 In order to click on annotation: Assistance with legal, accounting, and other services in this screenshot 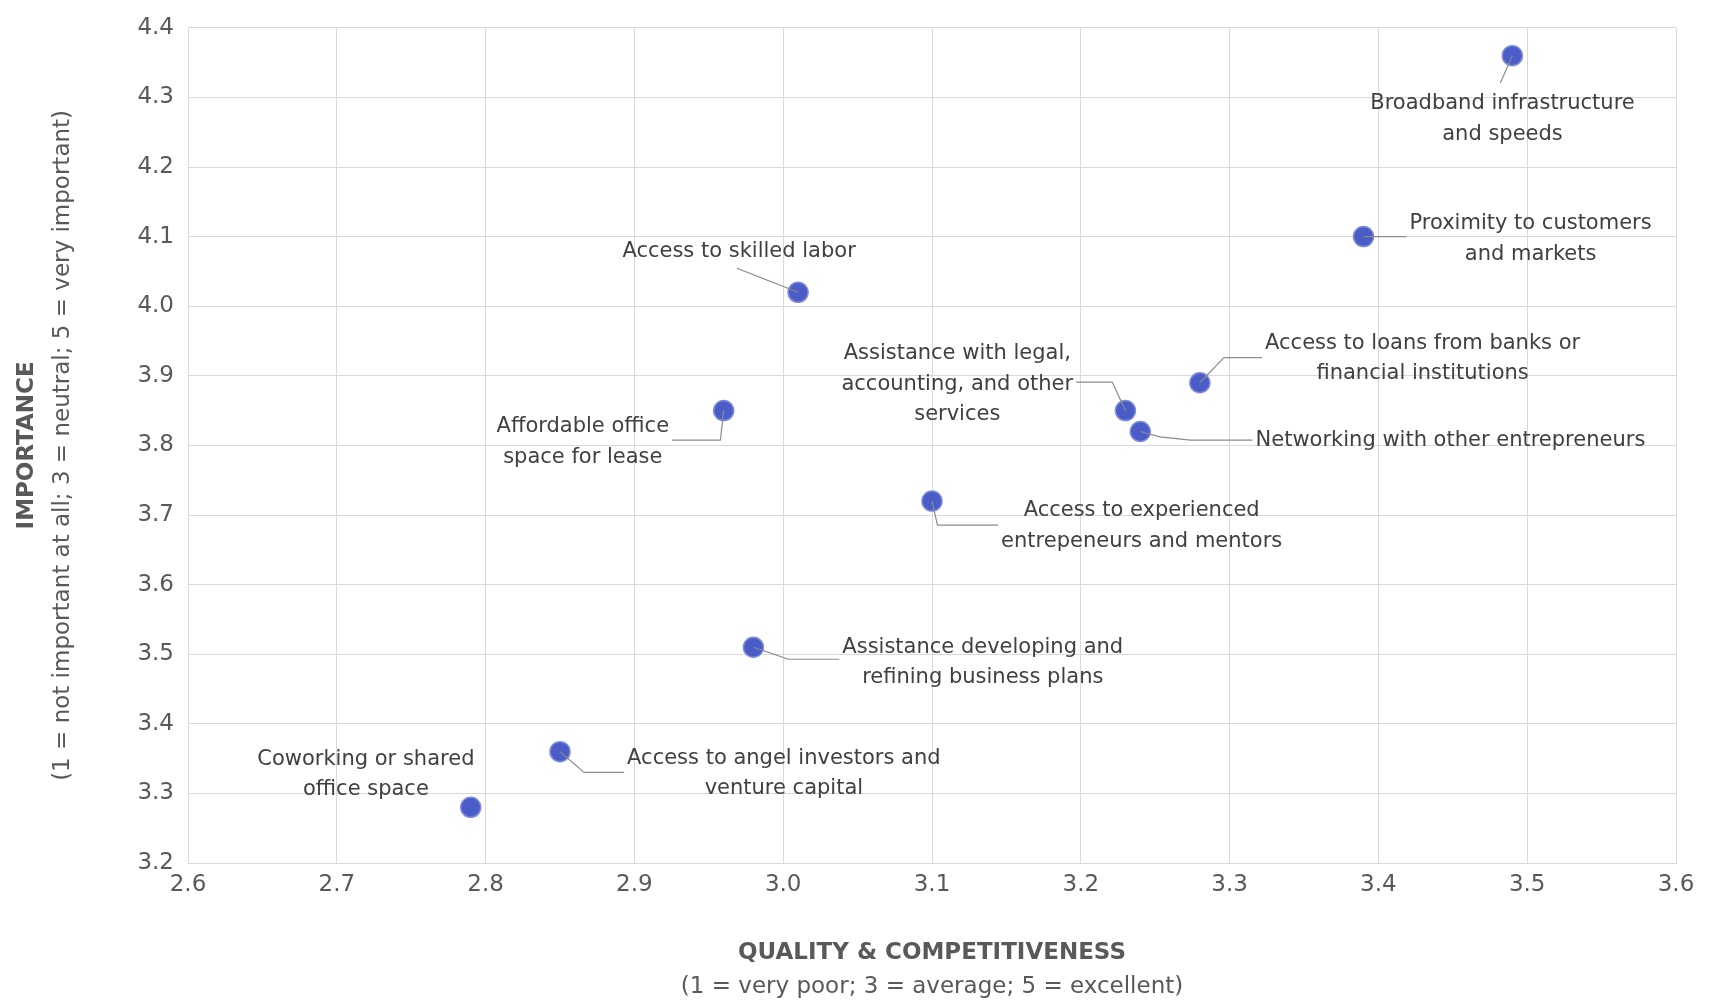, I will do `click(957, 383)`.